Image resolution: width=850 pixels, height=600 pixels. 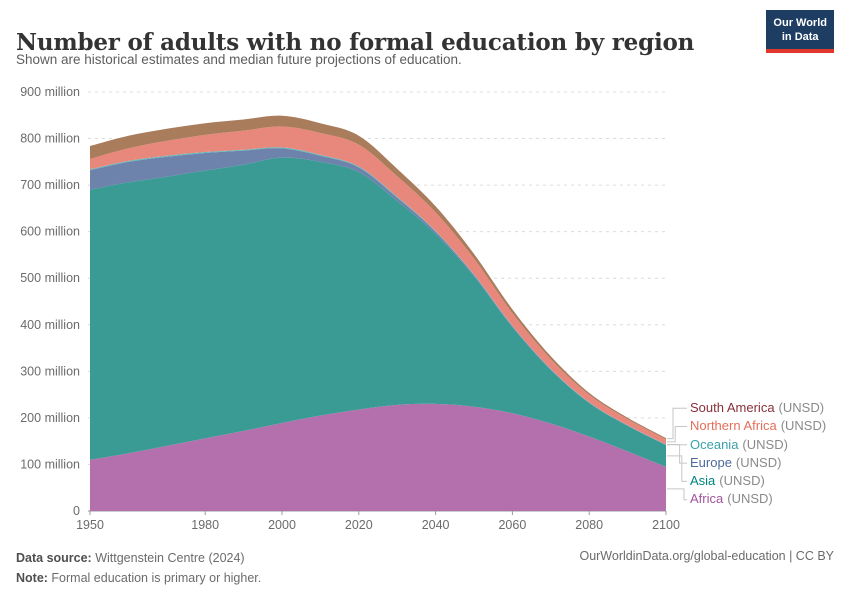 What do you see at coordinates (711, 462) in the screenshot?
I see `legend-label: Europe` at bounding box center [711, 462].